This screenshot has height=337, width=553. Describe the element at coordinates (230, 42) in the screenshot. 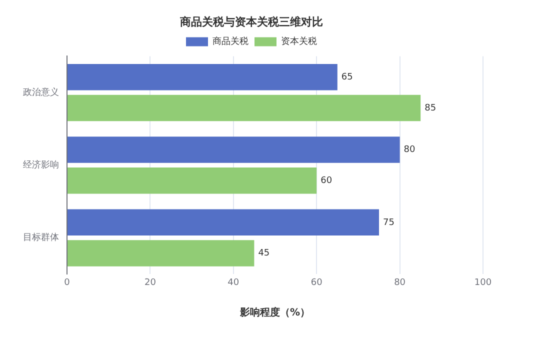

I see `legend-label: 商品关税` at that location.